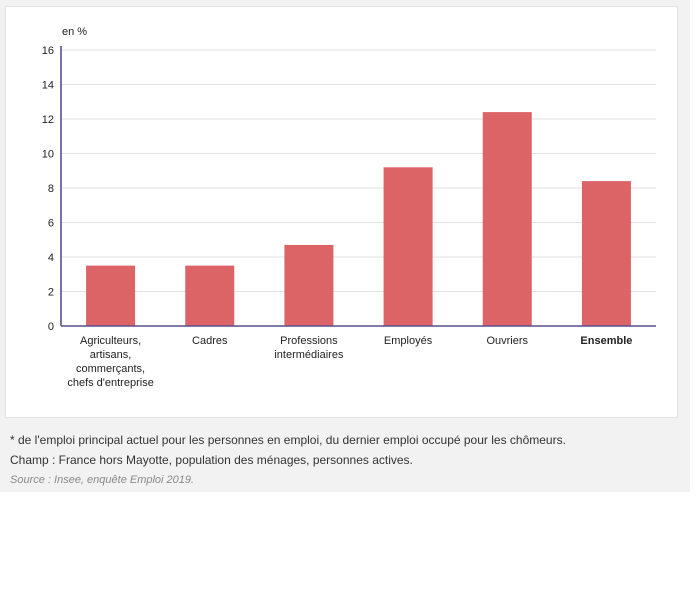  What do you see at coordinates (210, 341) in the screenshot?
I see `x-category-label: Cadres` at bounding box center [210, 341].